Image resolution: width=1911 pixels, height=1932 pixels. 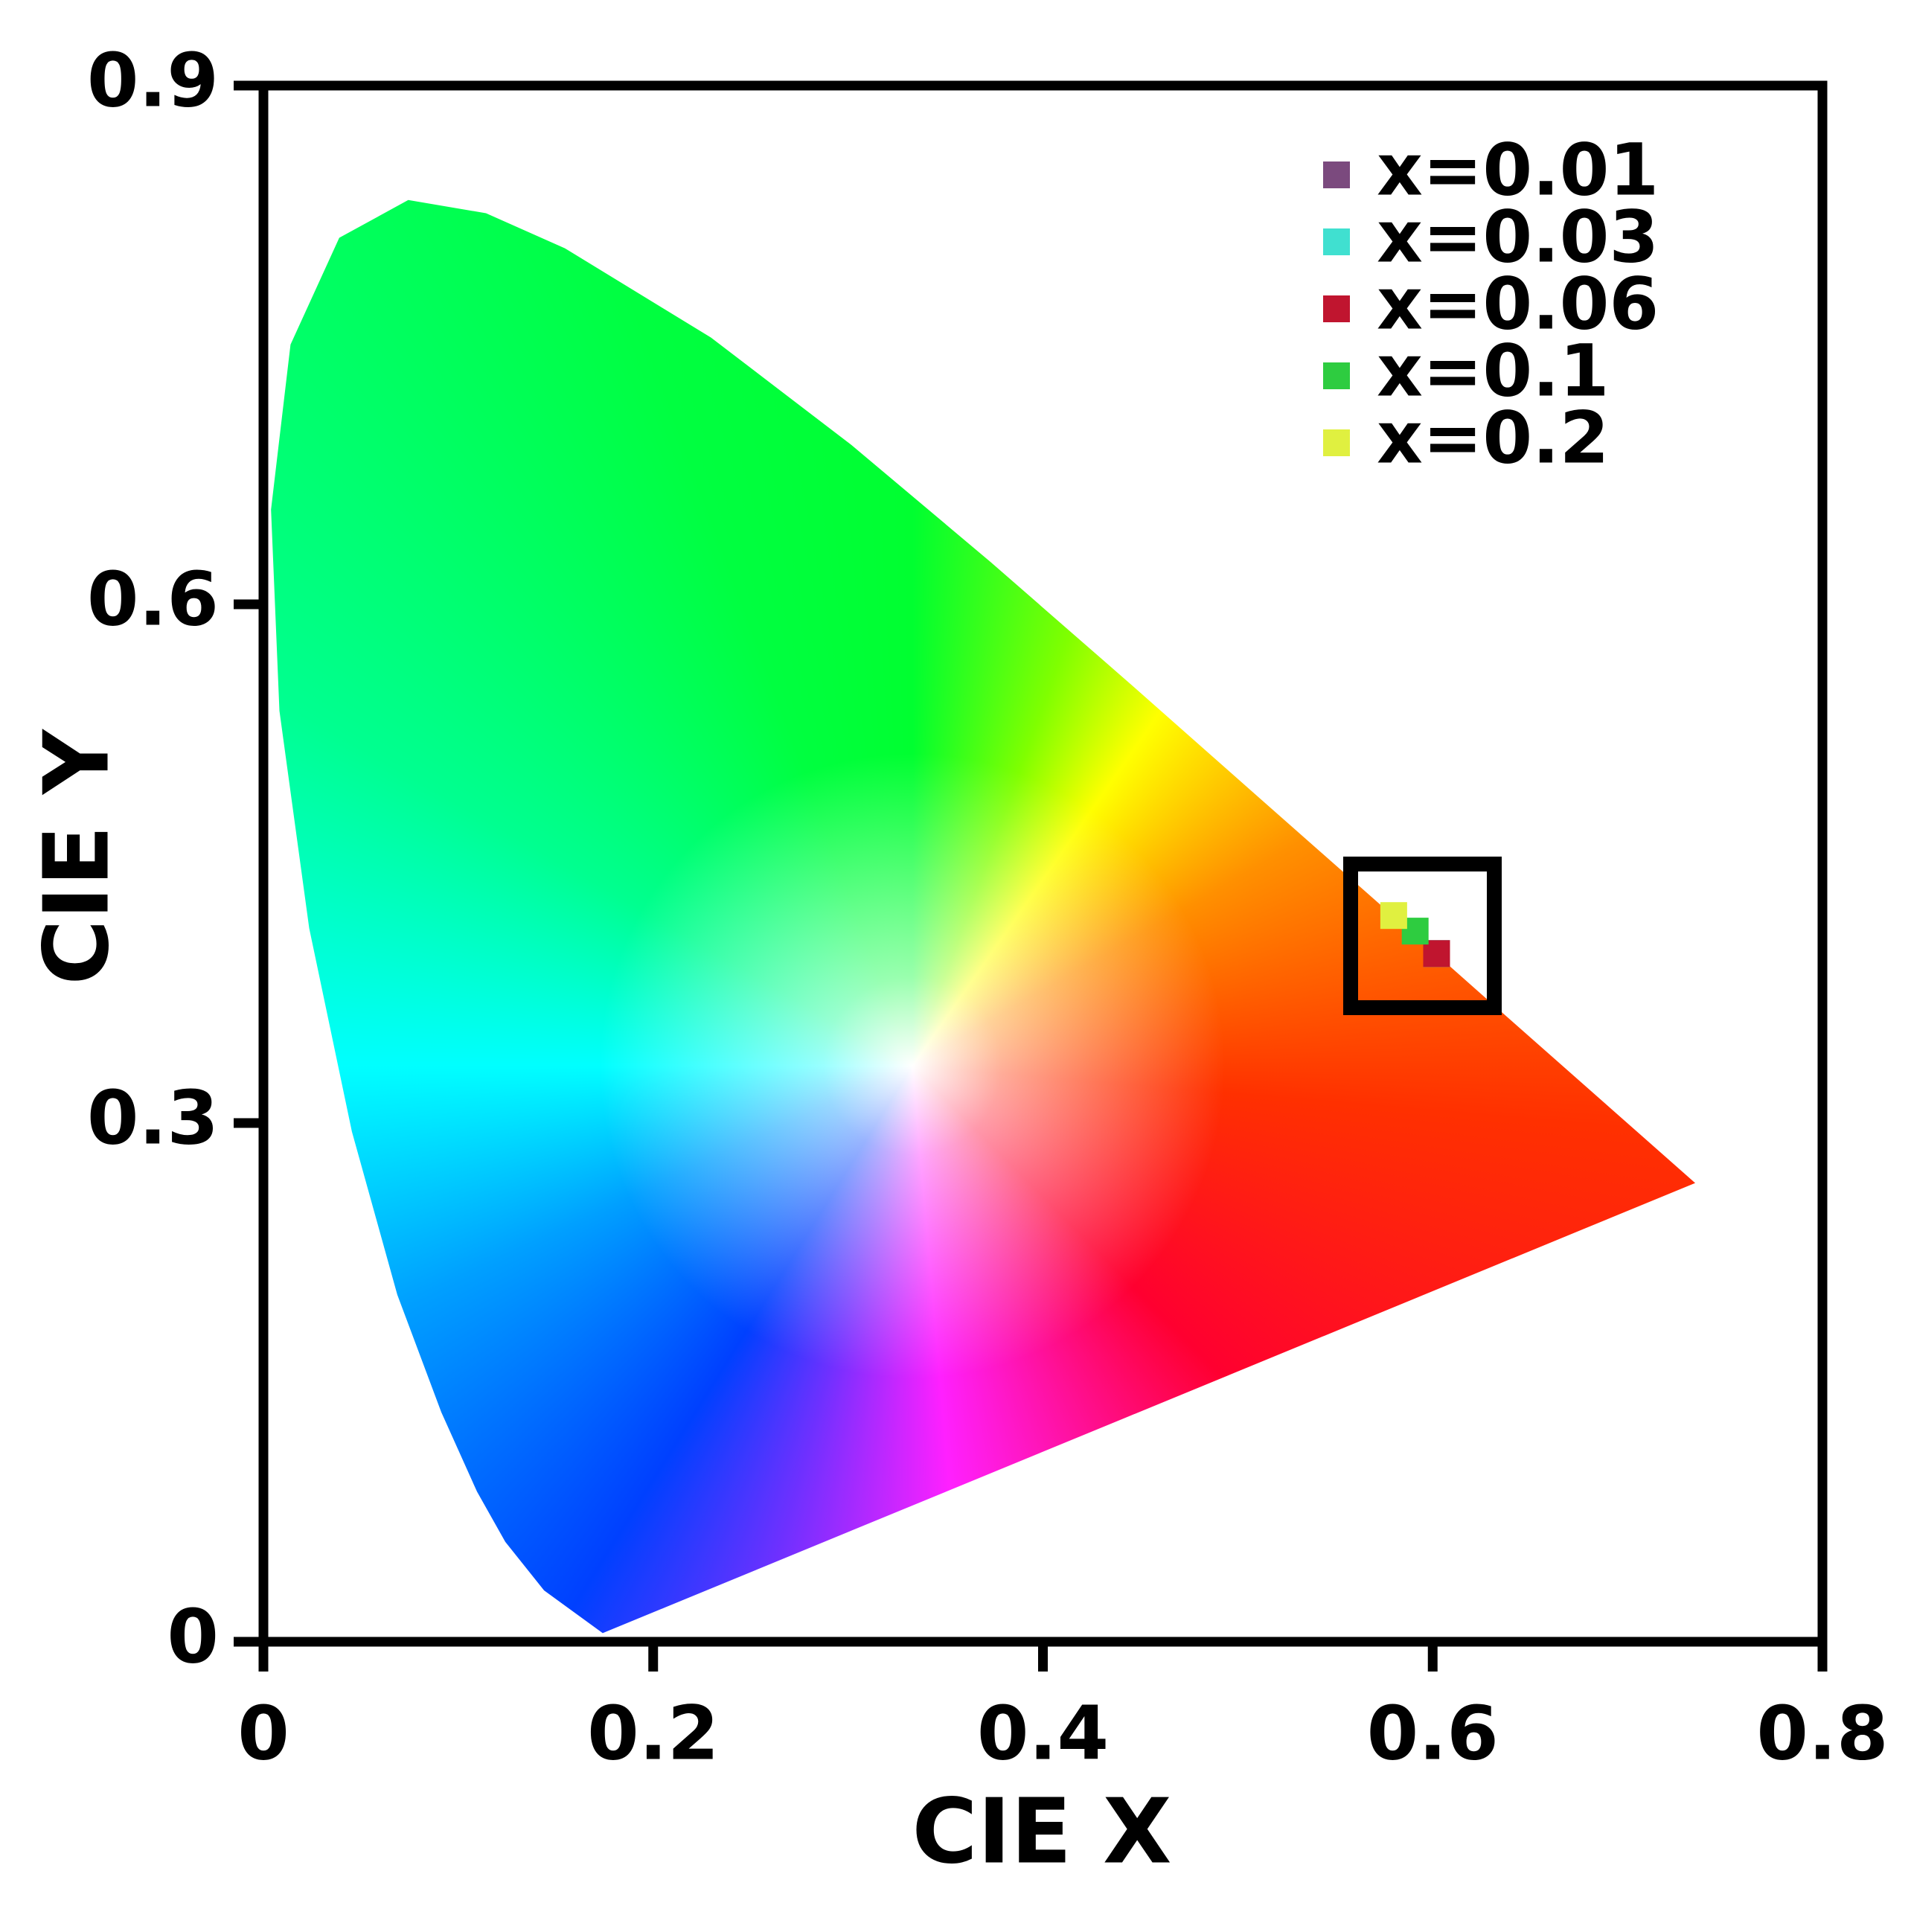 I want to click on x-tick-label: 0, so click(x=263, y=1732).